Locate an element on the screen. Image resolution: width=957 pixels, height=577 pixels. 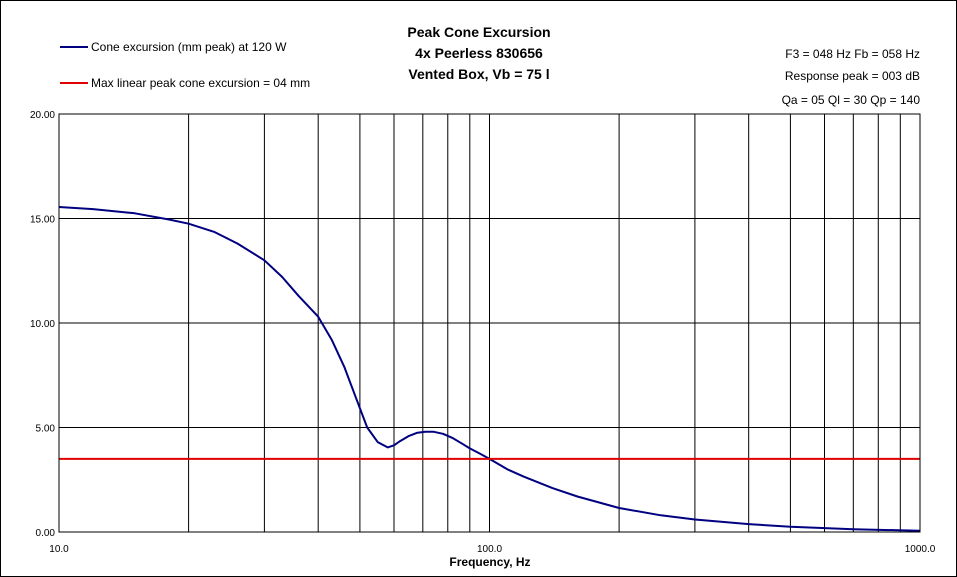
x-tick-label: 100.0 is located at coordinates (489, 549).